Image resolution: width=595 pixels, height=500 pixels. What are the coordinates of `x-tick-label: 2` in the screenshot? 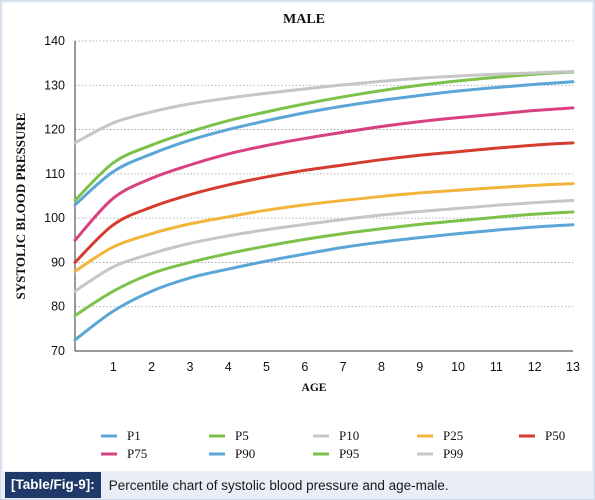 It's located at (151, 367).